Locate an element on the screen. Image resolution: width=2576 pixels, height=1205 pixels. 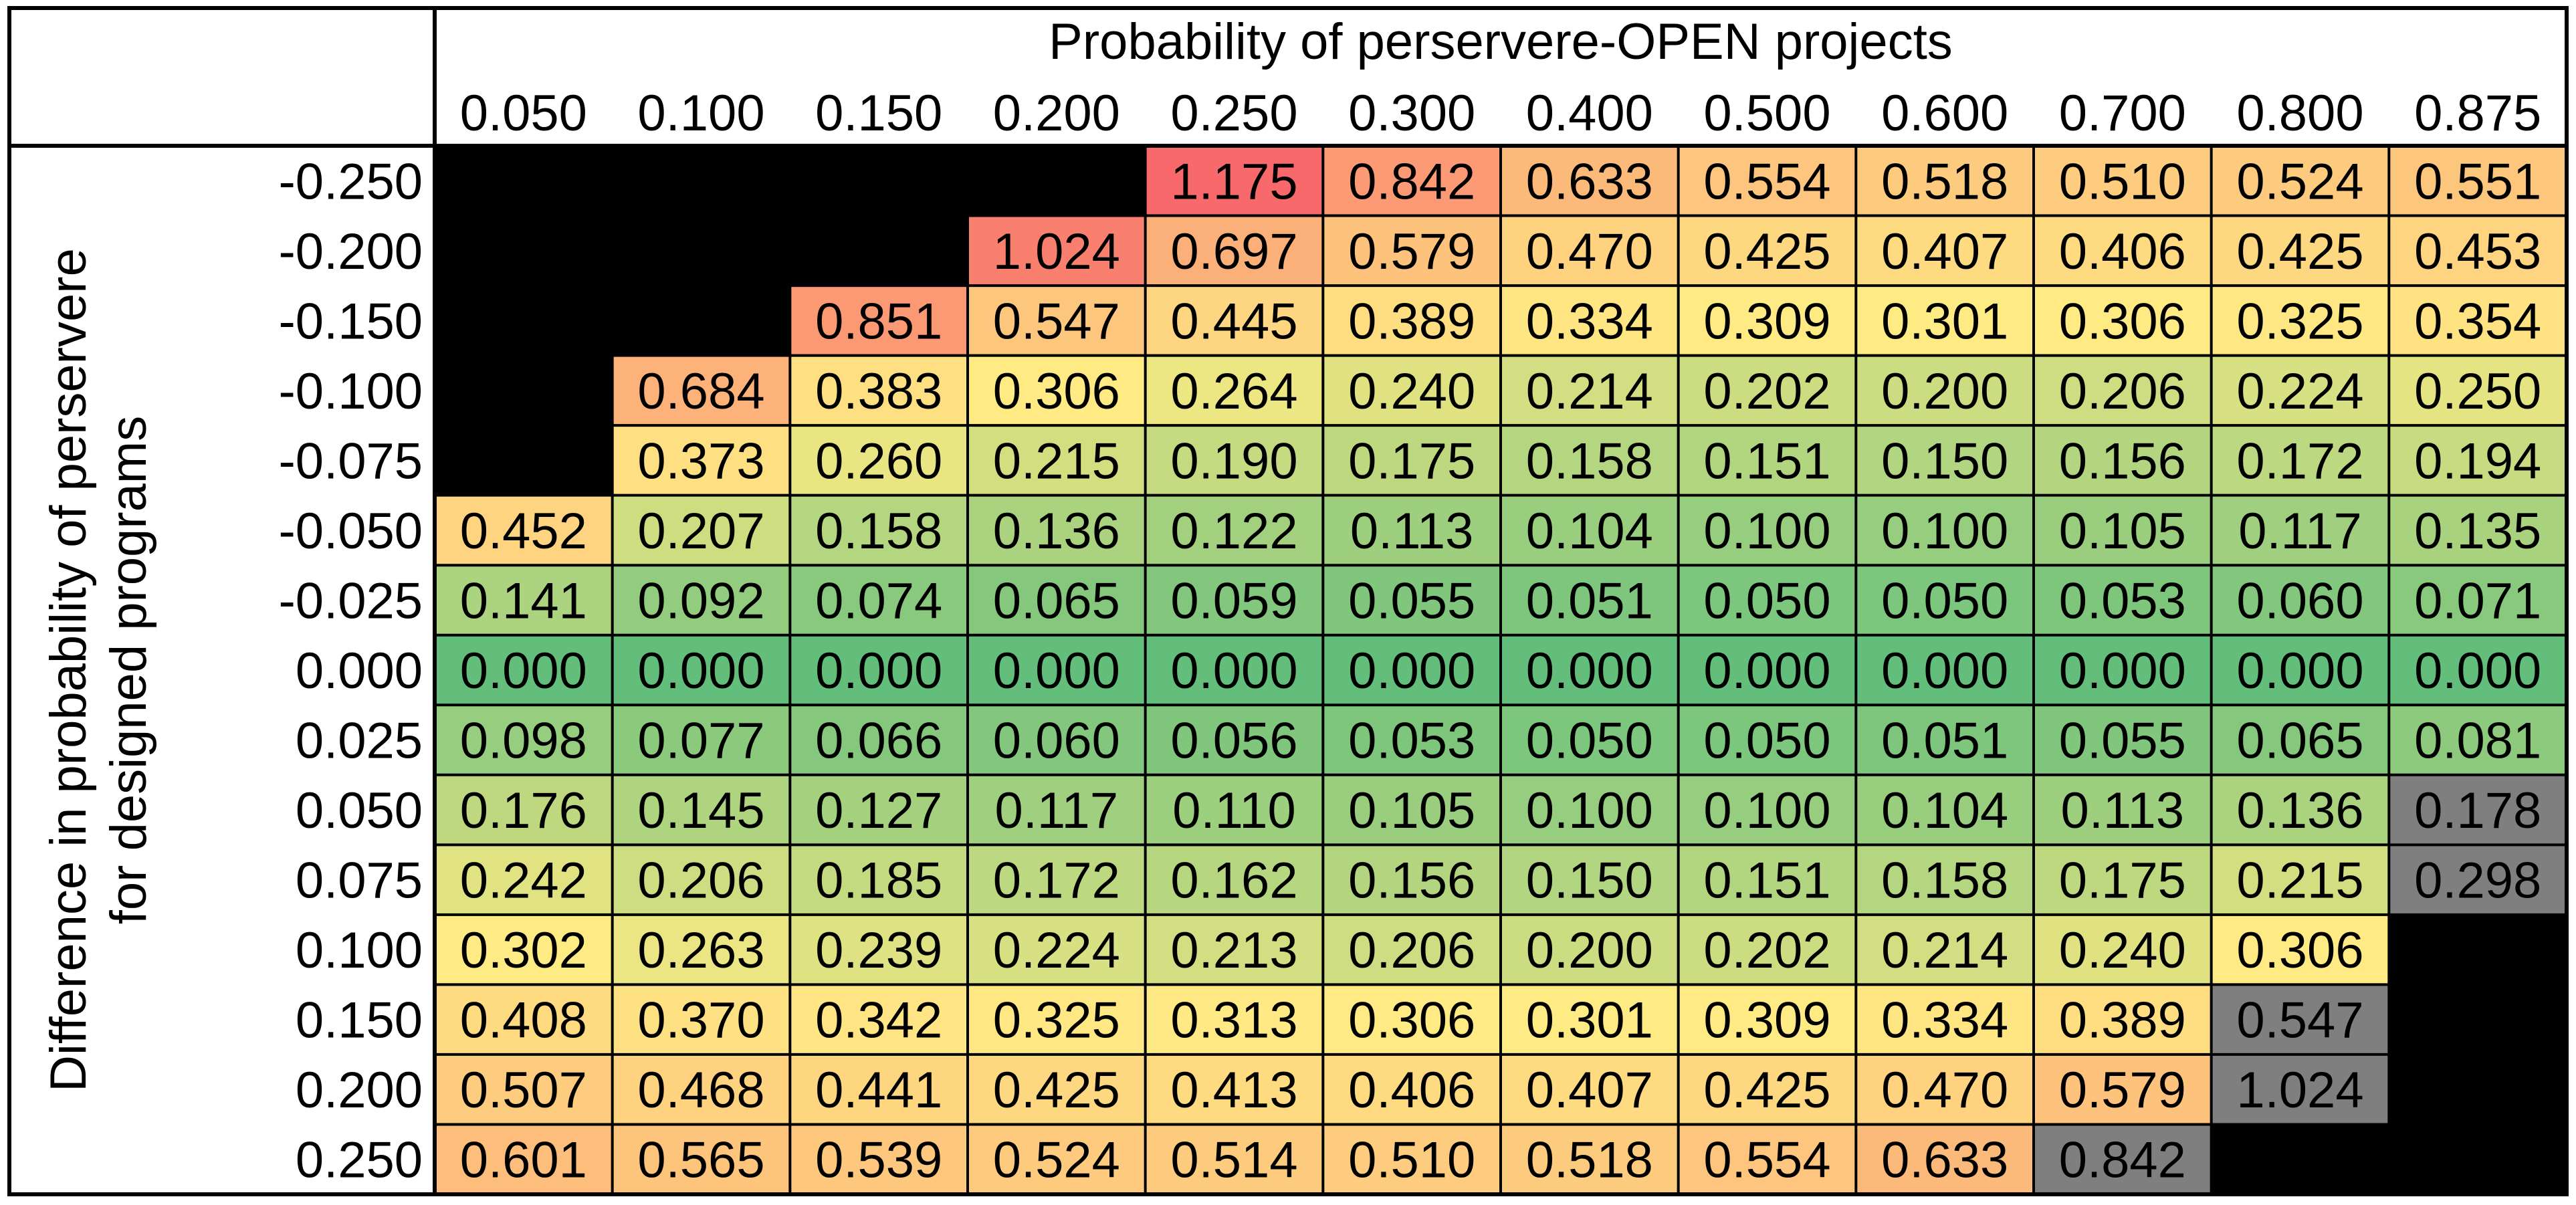
cell-value-label: 0.239 is located at coordinates (878, 950).